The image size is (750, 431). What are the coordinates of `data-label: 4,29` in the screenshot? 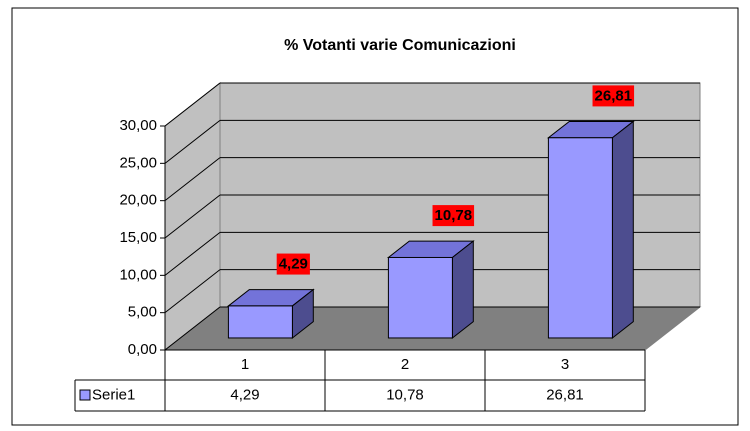 It's located at (293, 264).